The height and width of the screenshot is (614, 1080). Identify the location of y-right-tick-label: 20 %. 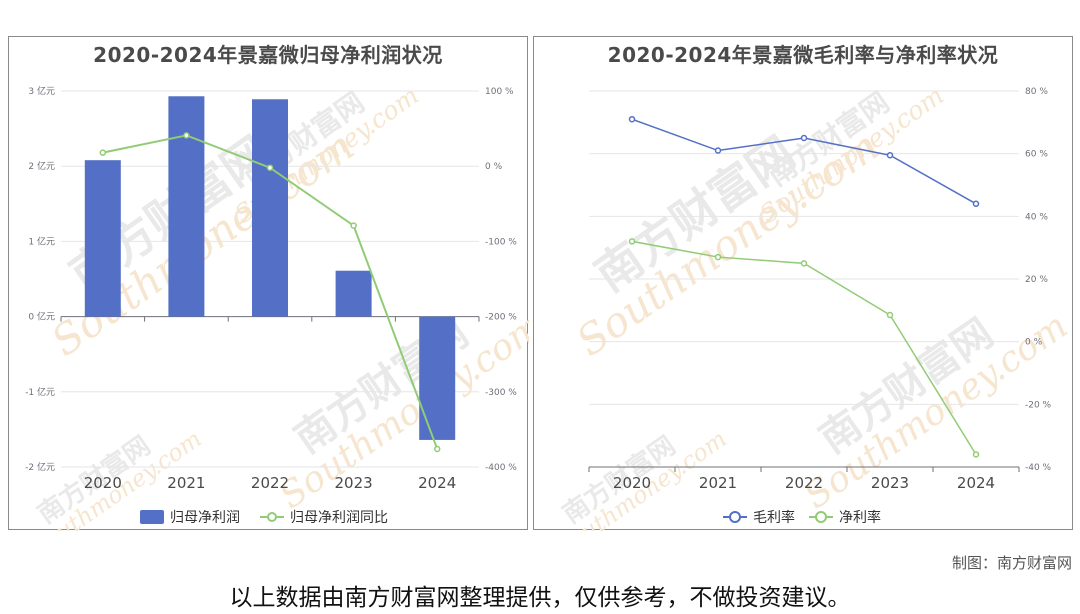
(1036, 280).